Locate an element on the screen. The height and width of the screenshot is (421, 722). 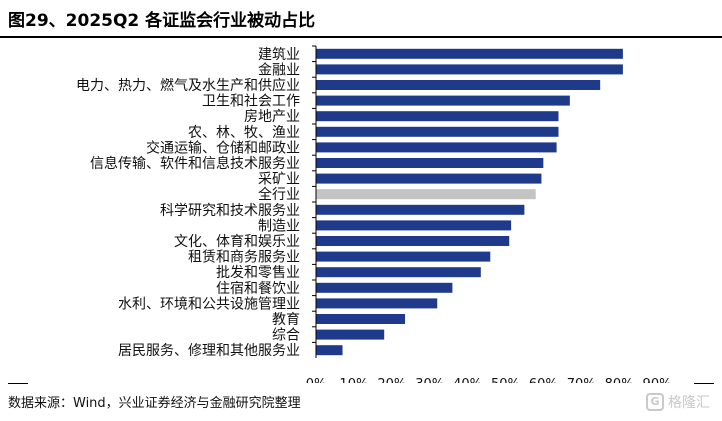
watermark-logo-icon: G is located at coordinates (655, 402).